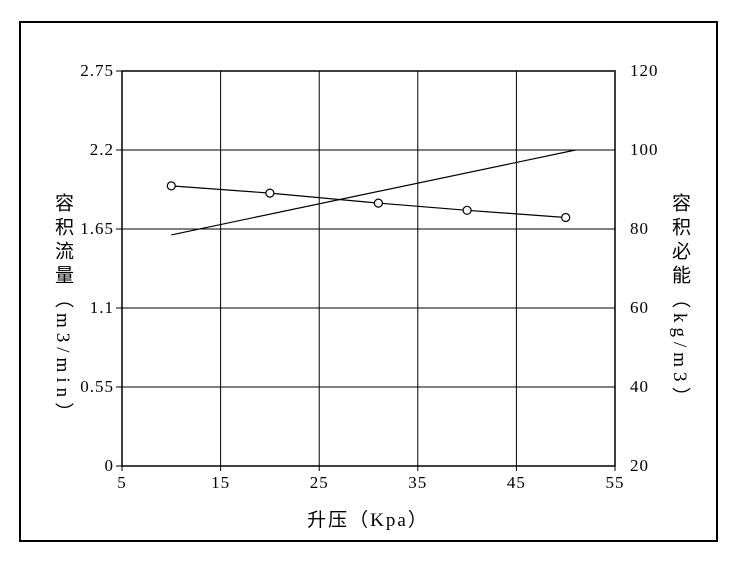 The width and height of the screenshot is (737, 563). What do you see at coordinates (109, 465) in the screenshot?
I see `left-axis-tick-label: 0` at bounding box center [109, 465].